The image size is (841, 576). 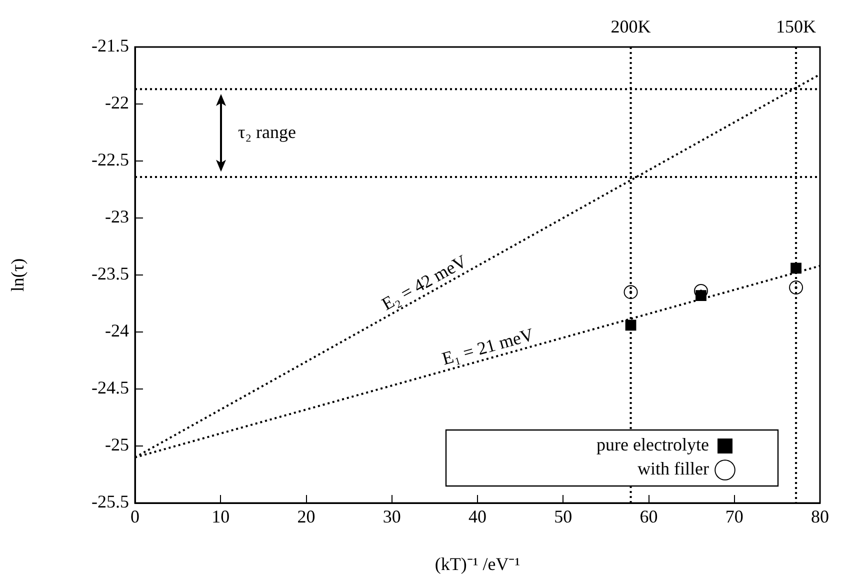 What do you see at coordinates (117, 444) in the screenshot?
I see `y-tick-label: -25` at bounding box center [117, 444].